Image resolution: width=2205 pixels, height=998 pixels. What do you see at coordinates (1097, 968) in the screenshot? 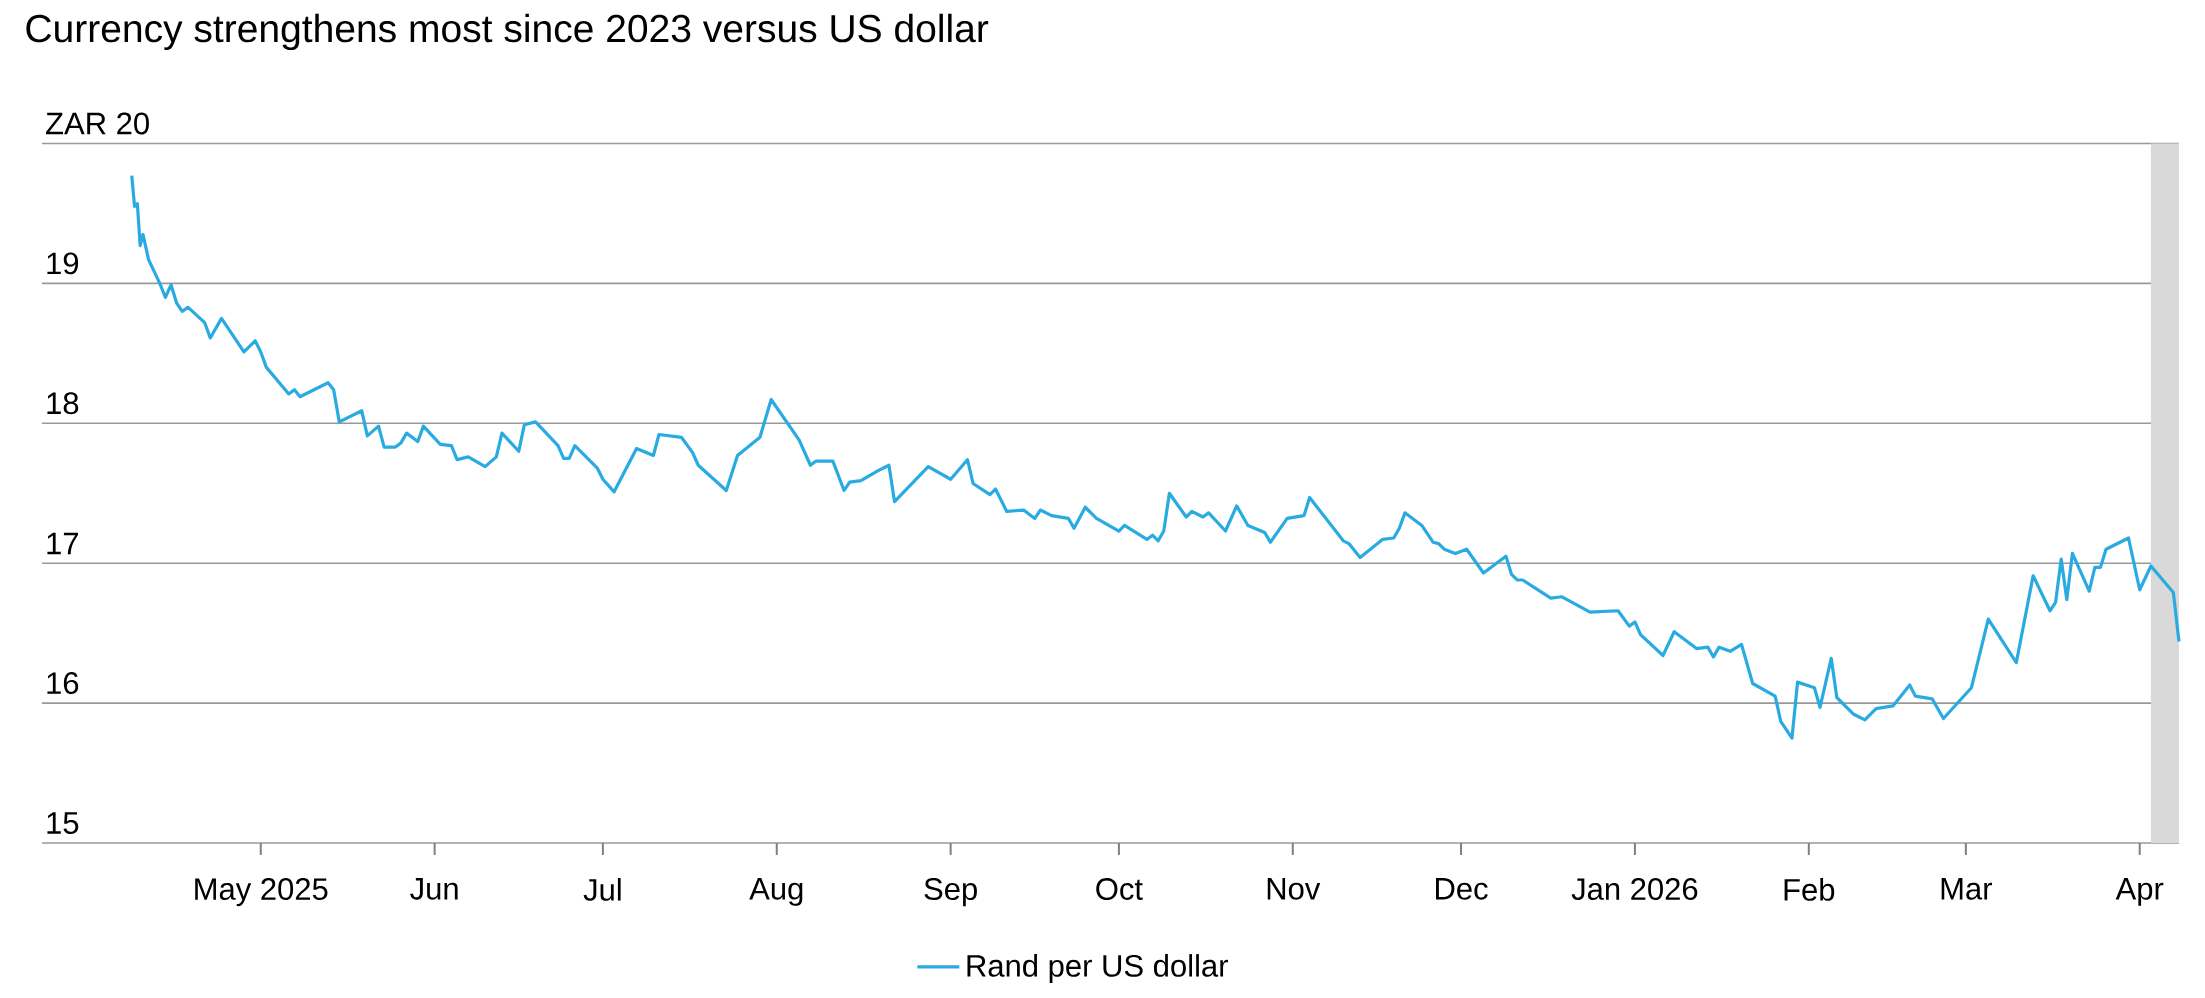
I see `legend-label: Rand per US dollar` at bounding box center [1097, 968].